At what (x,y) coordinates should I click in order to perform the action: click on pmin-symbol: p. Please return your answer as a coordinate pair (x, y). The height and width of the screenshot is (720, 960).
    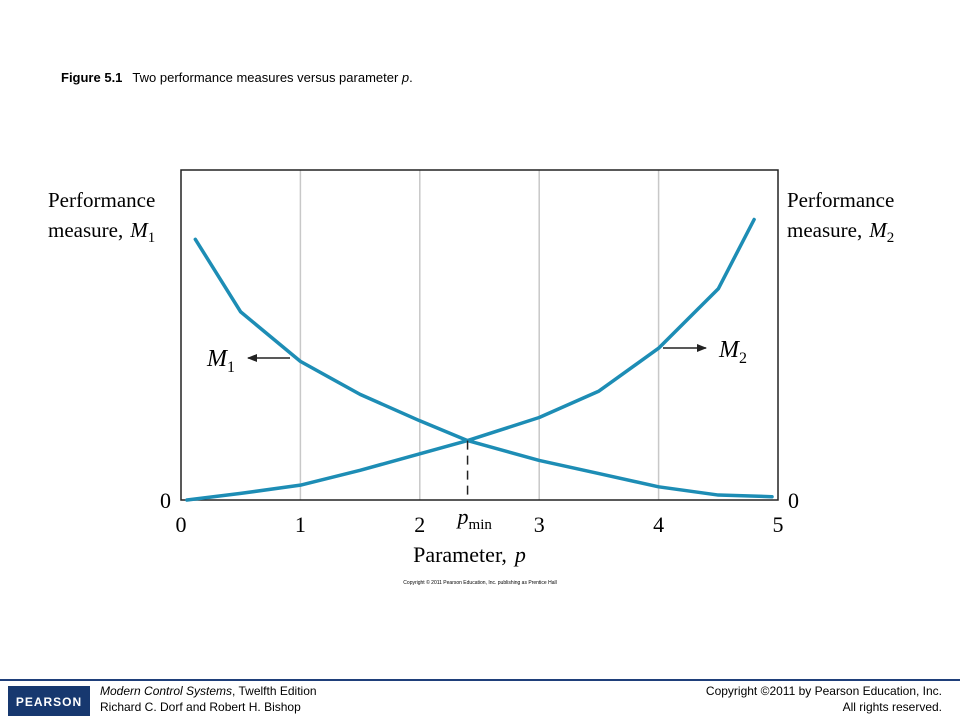
    Looking at the image, I should click on (462, 516).